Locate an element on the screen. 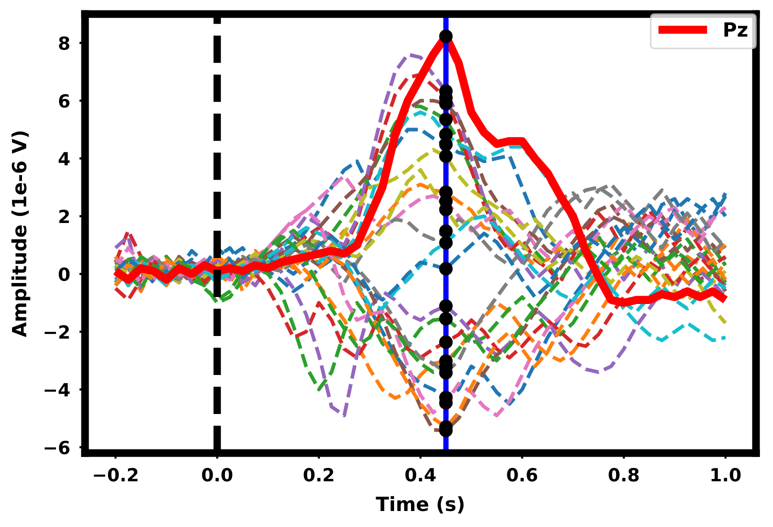  x-tick-label: 0.0 is located at coordinates (217, 475).